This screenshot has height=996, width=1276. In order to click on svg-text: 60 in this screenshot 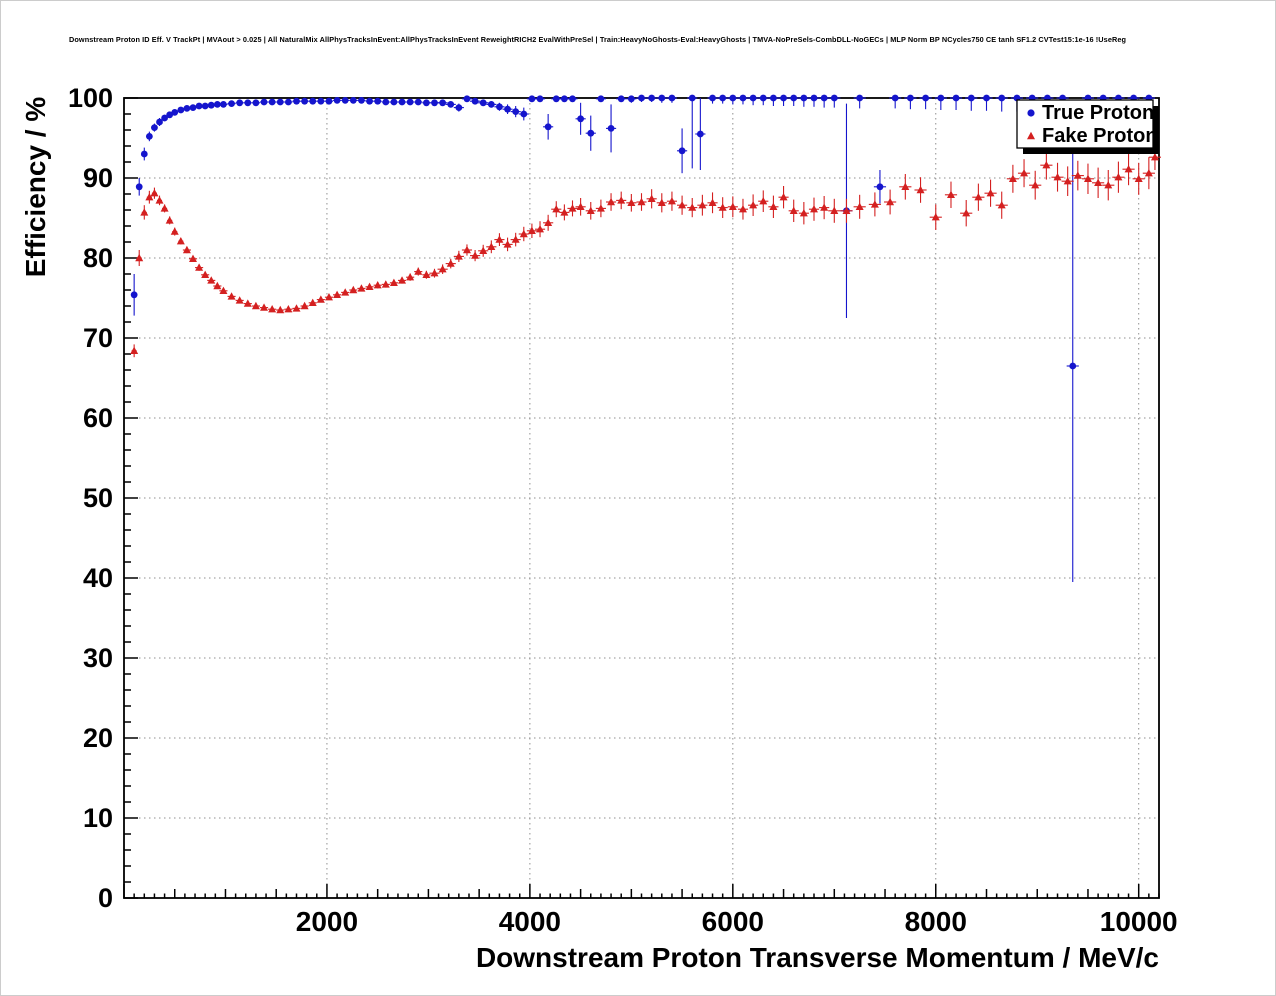, I will do `click(98, 418)`.